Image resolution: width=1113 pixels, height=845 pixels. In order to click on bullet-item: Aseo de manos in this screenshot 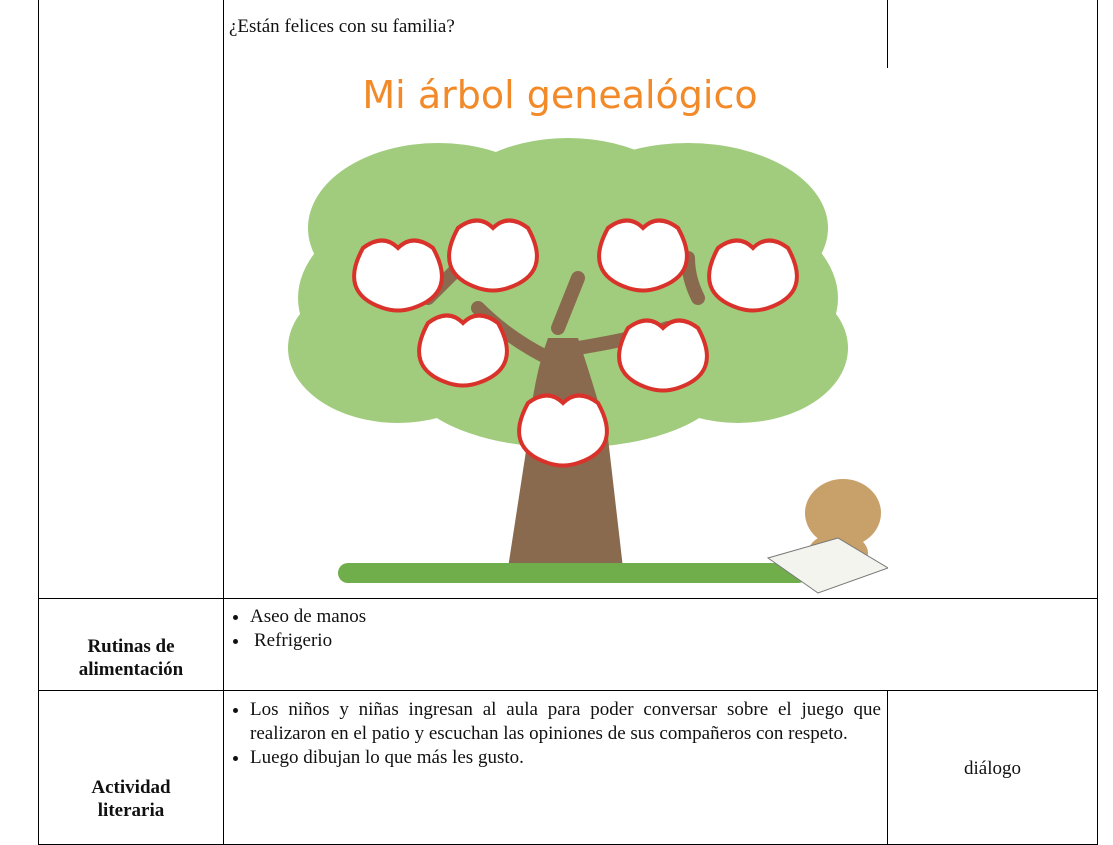, I will do `click(565, 617)`.